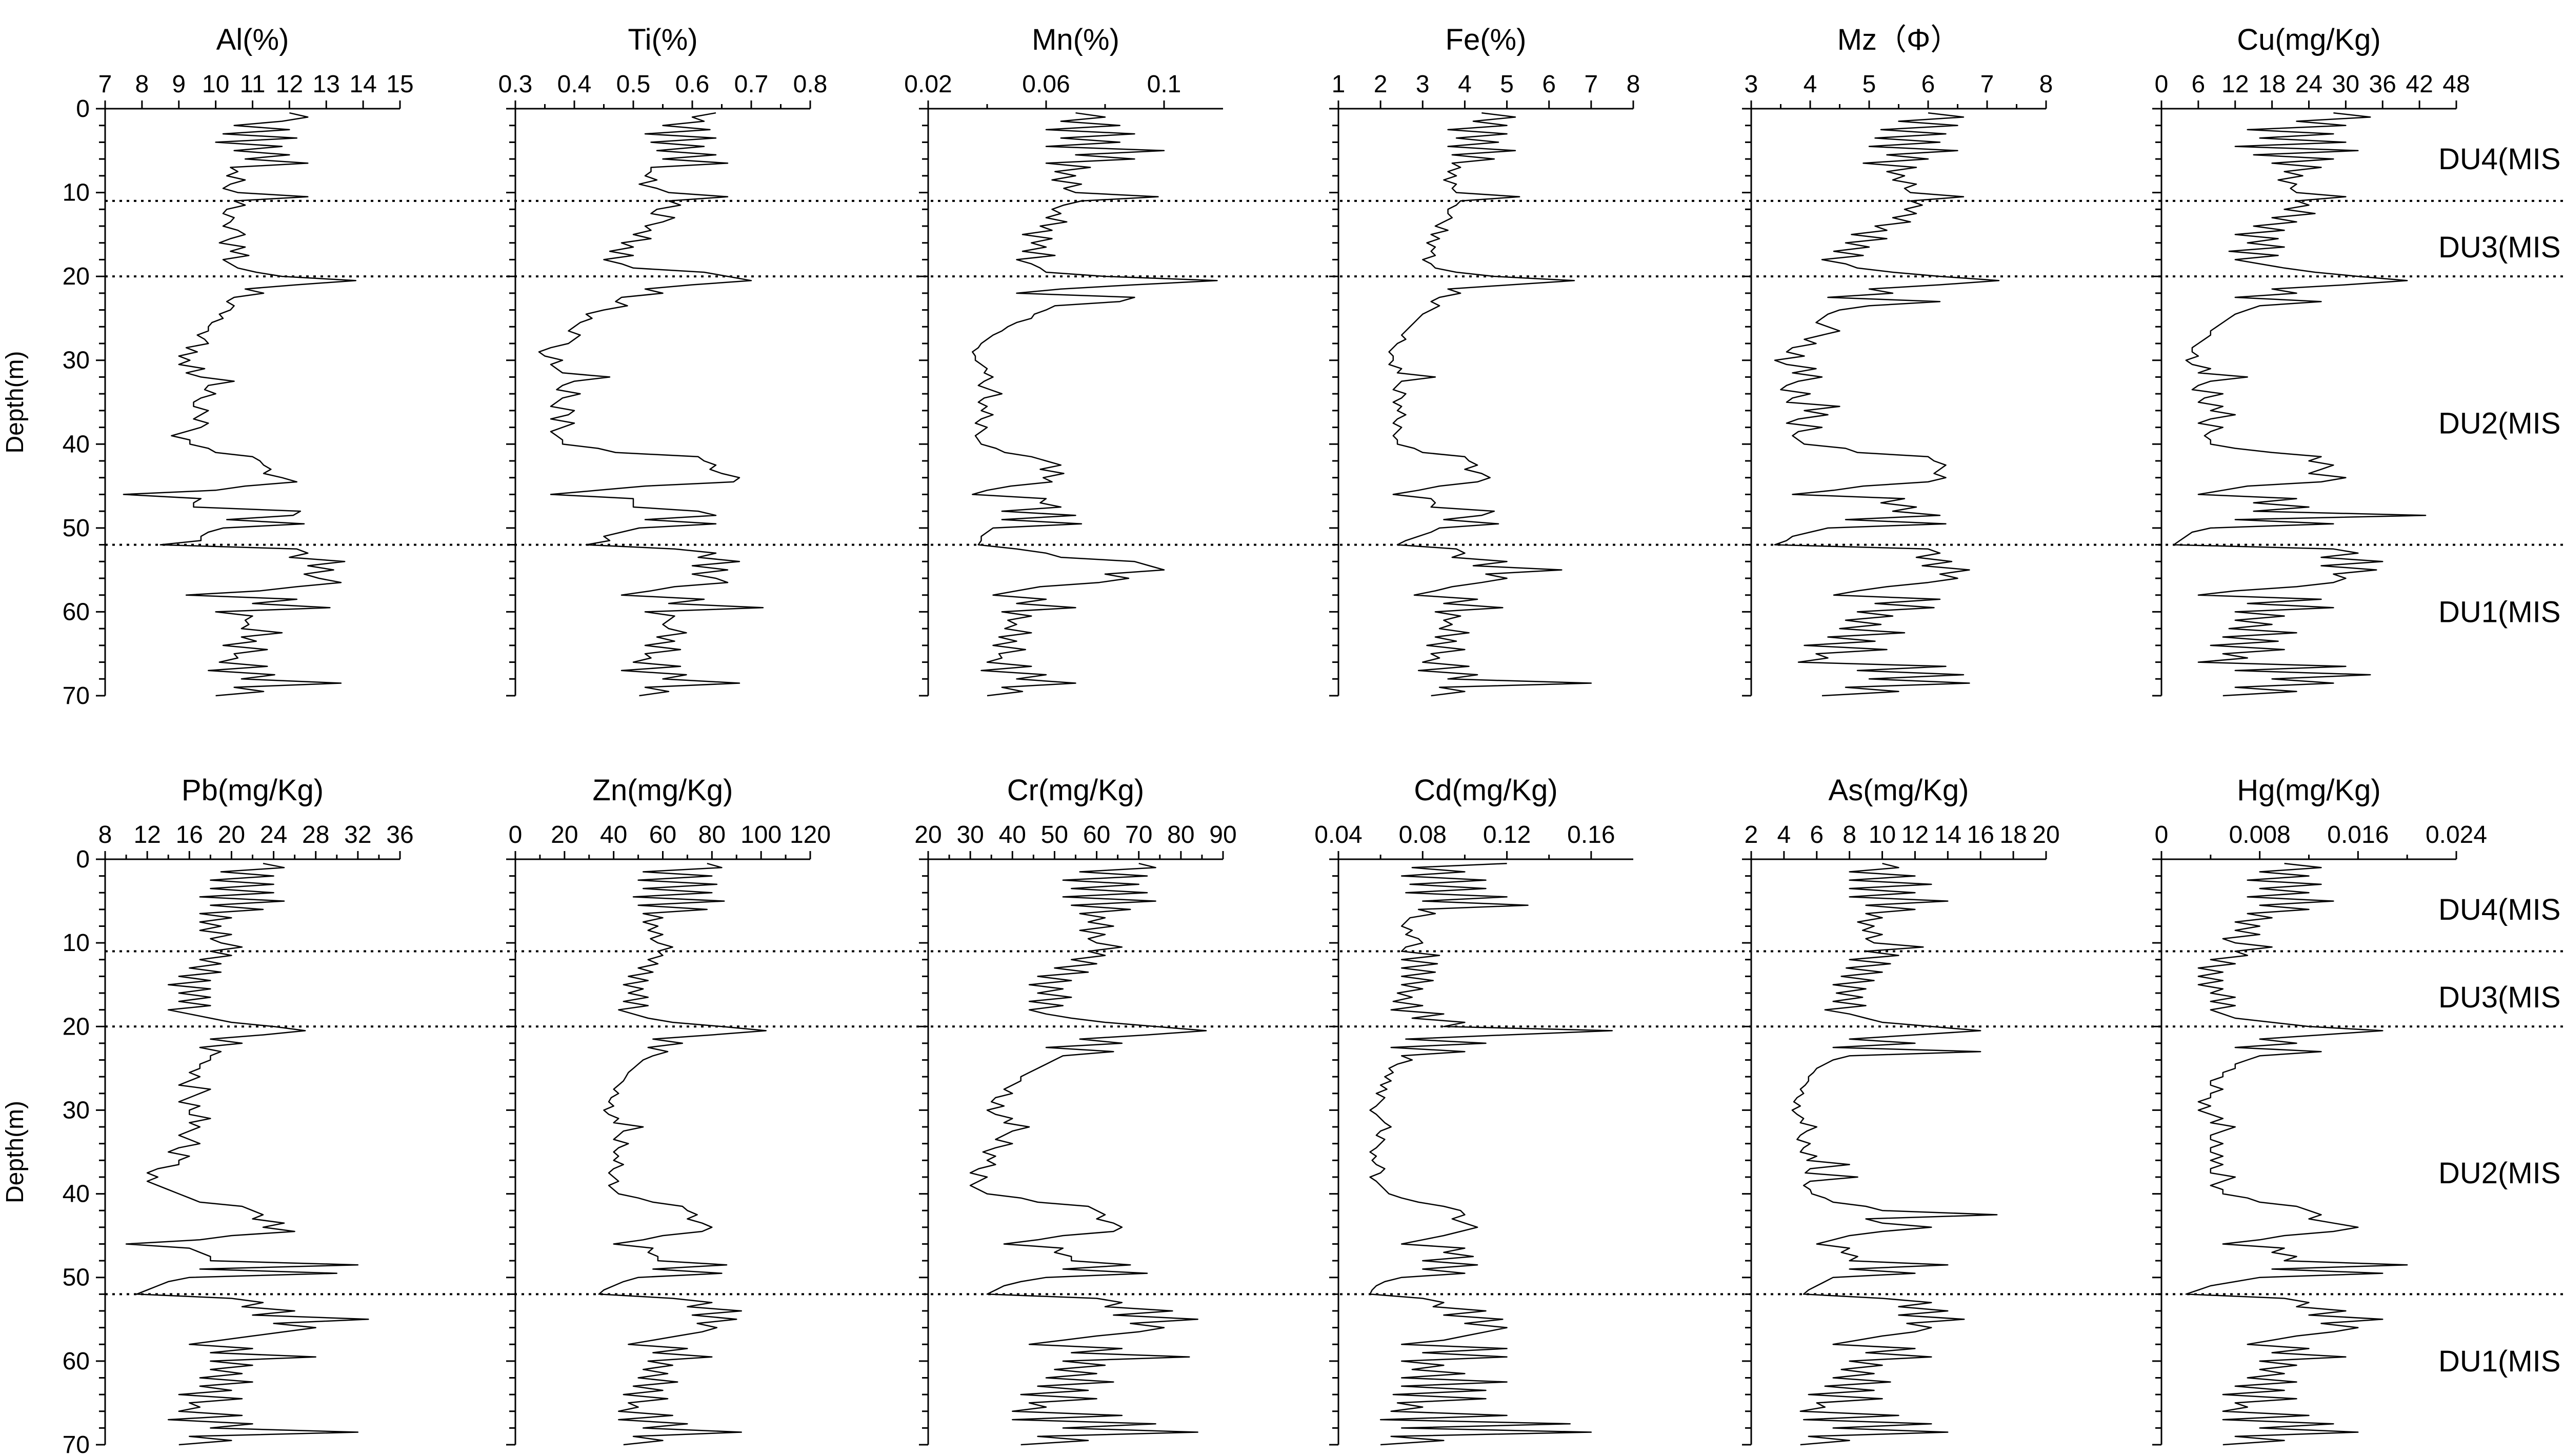 The width and height of the screenshot is (2564, 1456). Describe the element at coordinates (970, 834) in the screenshot. I see `x-tick-label: 30` at that location.